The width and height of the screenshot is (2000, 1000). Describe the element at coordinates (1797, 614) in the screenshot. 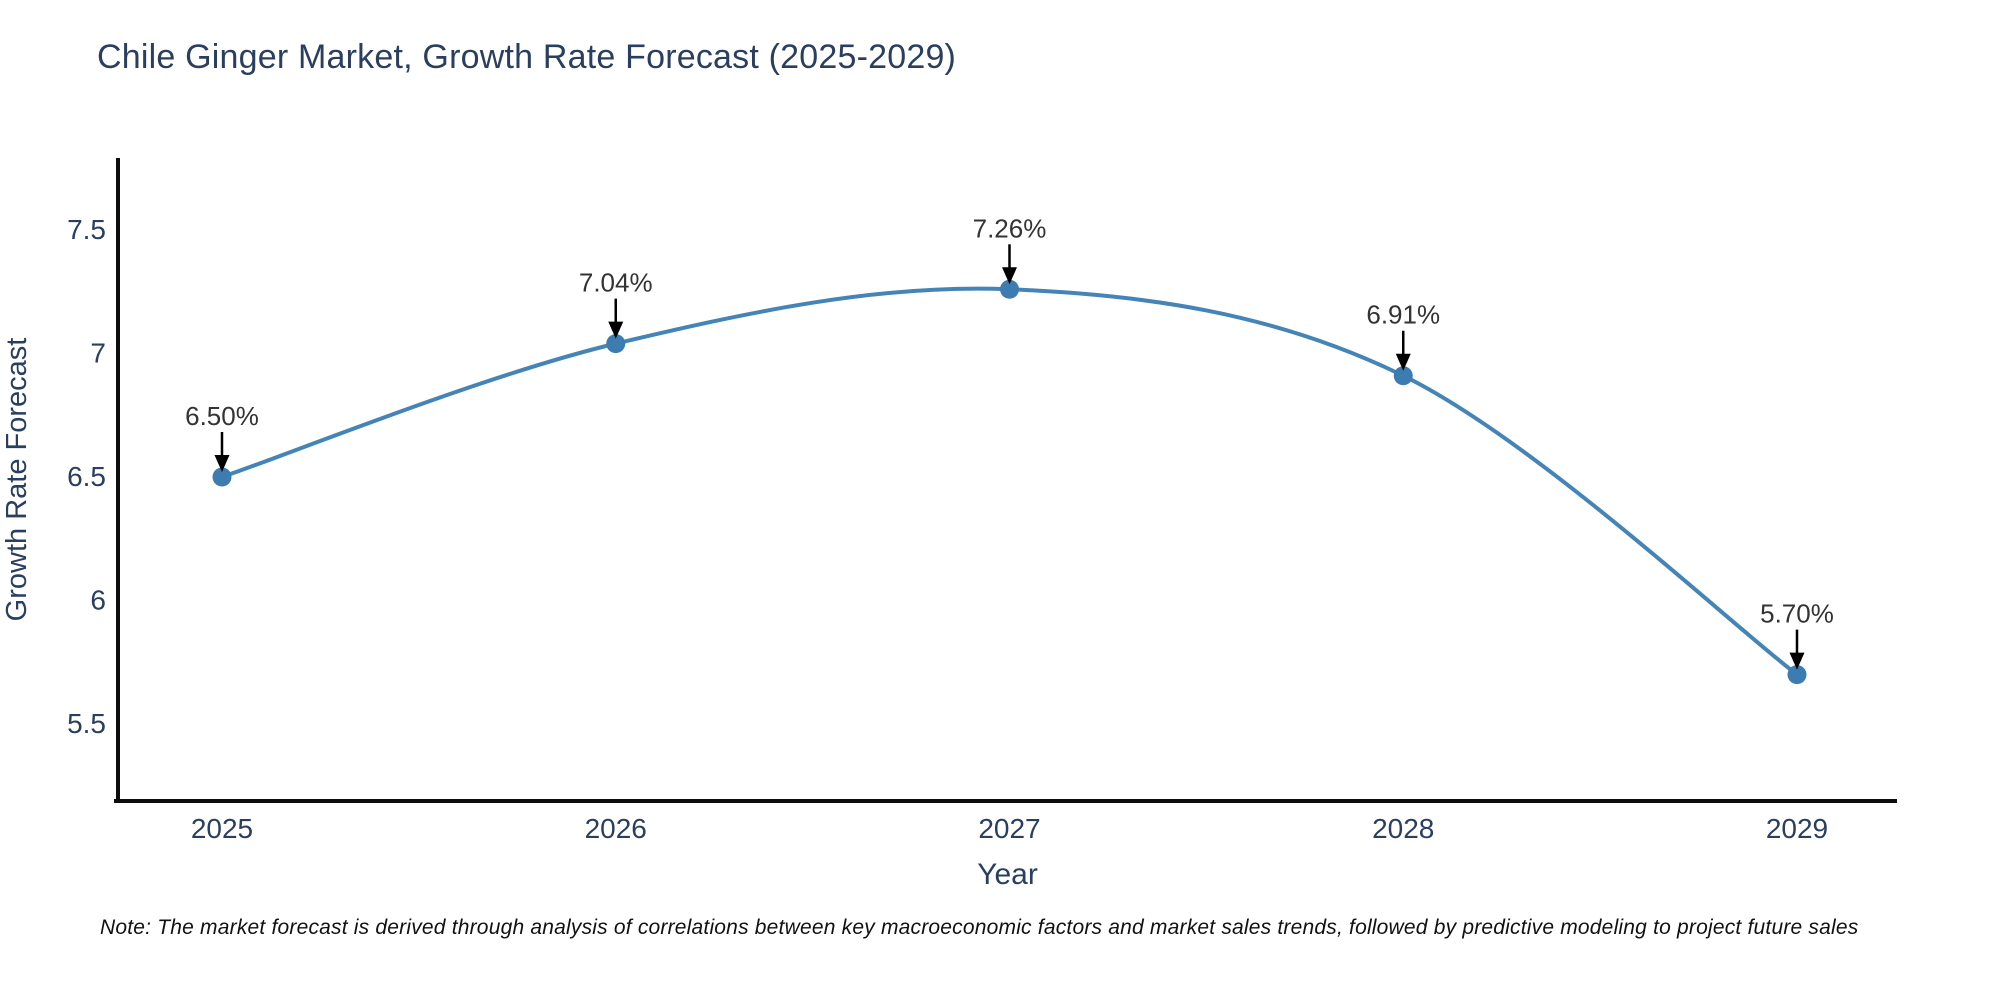

I see `data-point-label: 5.70%` at that location.